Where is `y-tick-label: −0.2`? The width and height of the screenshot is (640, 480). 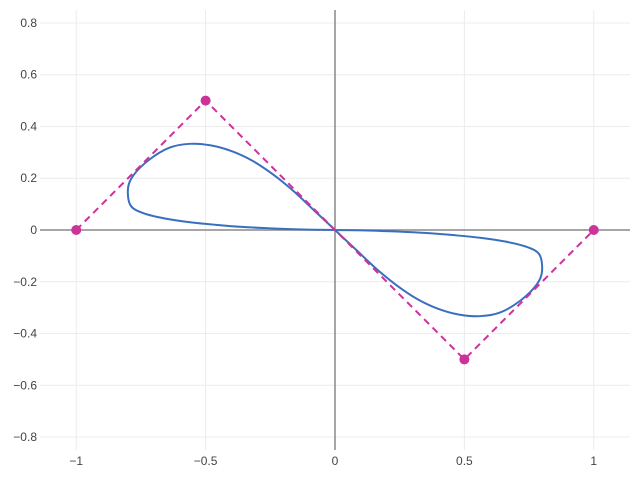
y-tick-label: −0.2 is located at coordinates (25, 282).